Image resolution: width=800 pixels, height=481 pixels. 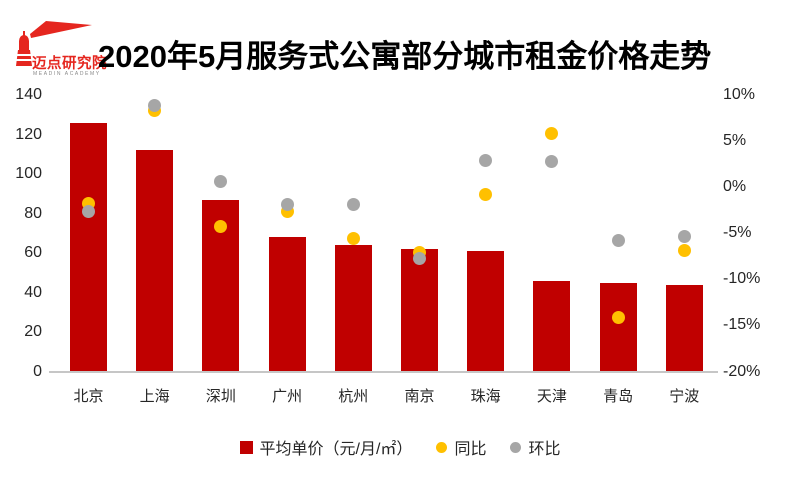 I want to click on right-axis-tick: 5%, so click(x=735, y=141).